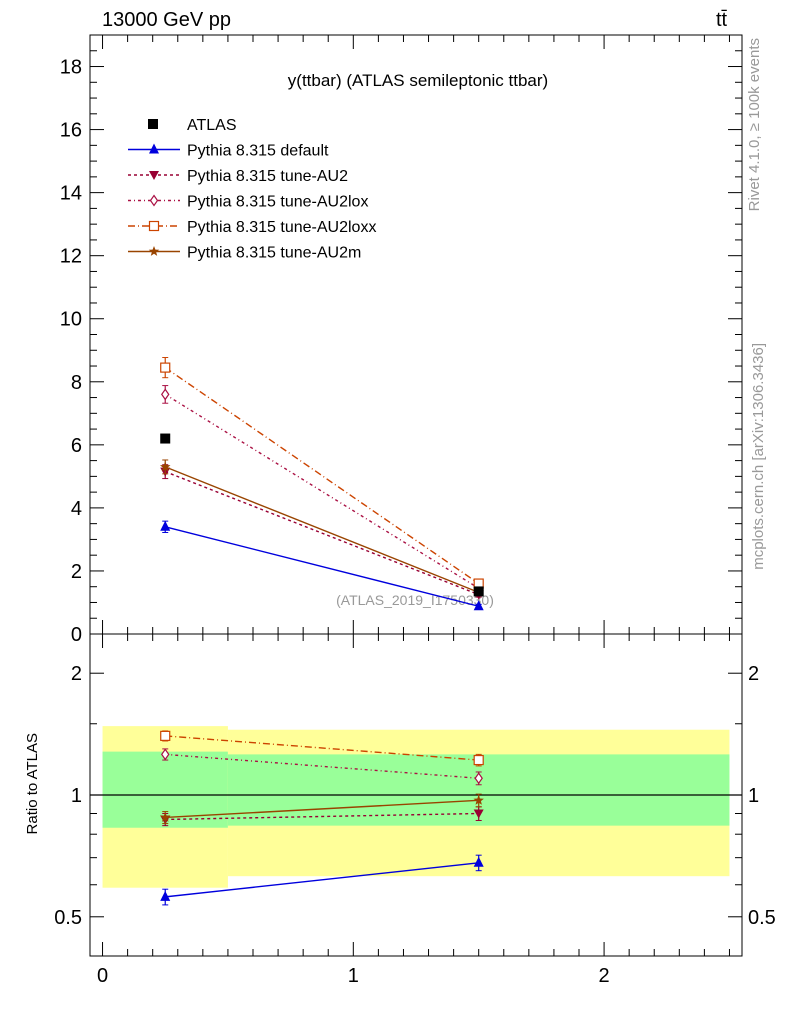 The image size is (786, 1024). What do you see at coordinates (762, 918) in the screenshot?
I see `ratio-y-tick-label-right: 0.5` at bounding box center [762, 918].